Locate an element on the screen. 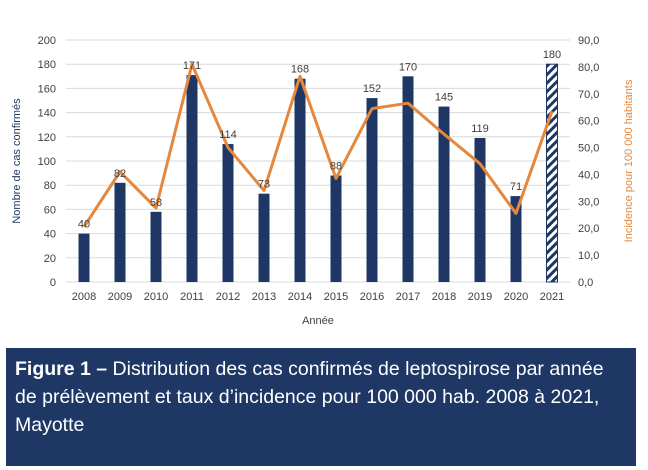 This screenshot has height=470, width=648. y2-tick-label: 50,0 is located at coordinates (588, 149).